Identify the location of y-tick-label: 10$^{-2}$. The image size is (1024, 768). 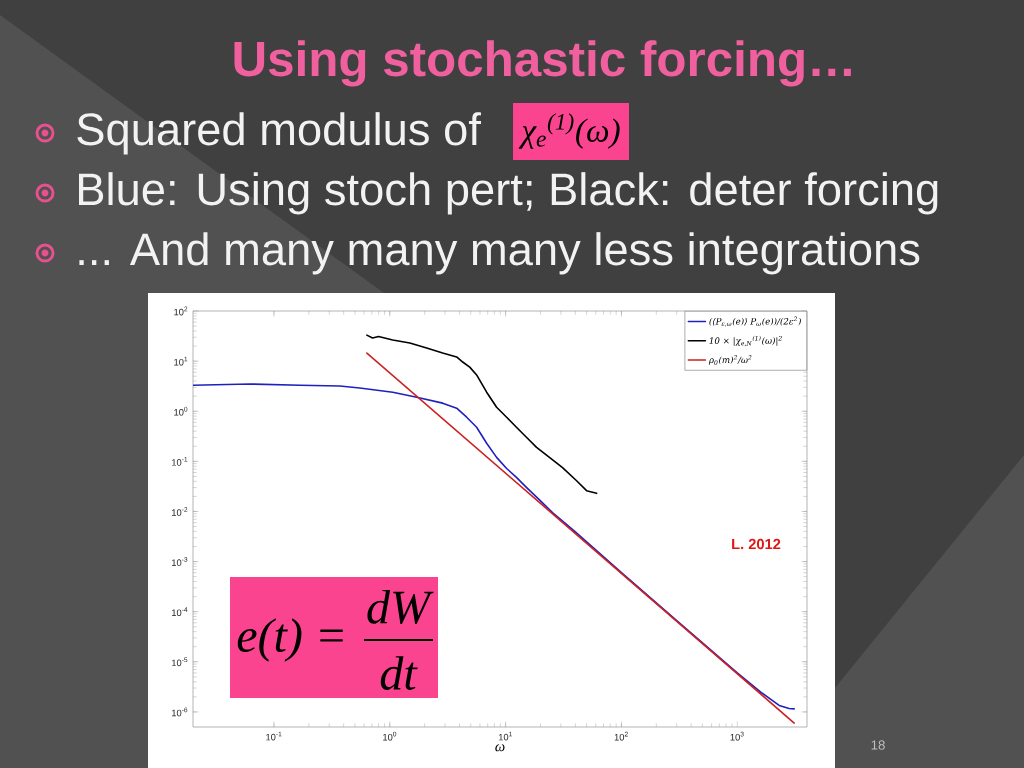
(180, 511).